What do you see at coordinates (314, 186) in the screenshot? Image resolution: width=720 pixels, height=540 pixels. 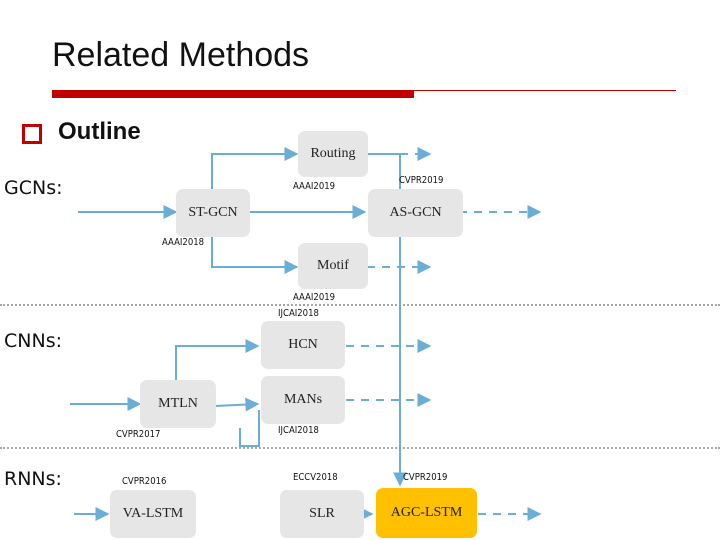 I see `venue-routing: AAAI2019` at bounding box center [314, 186].